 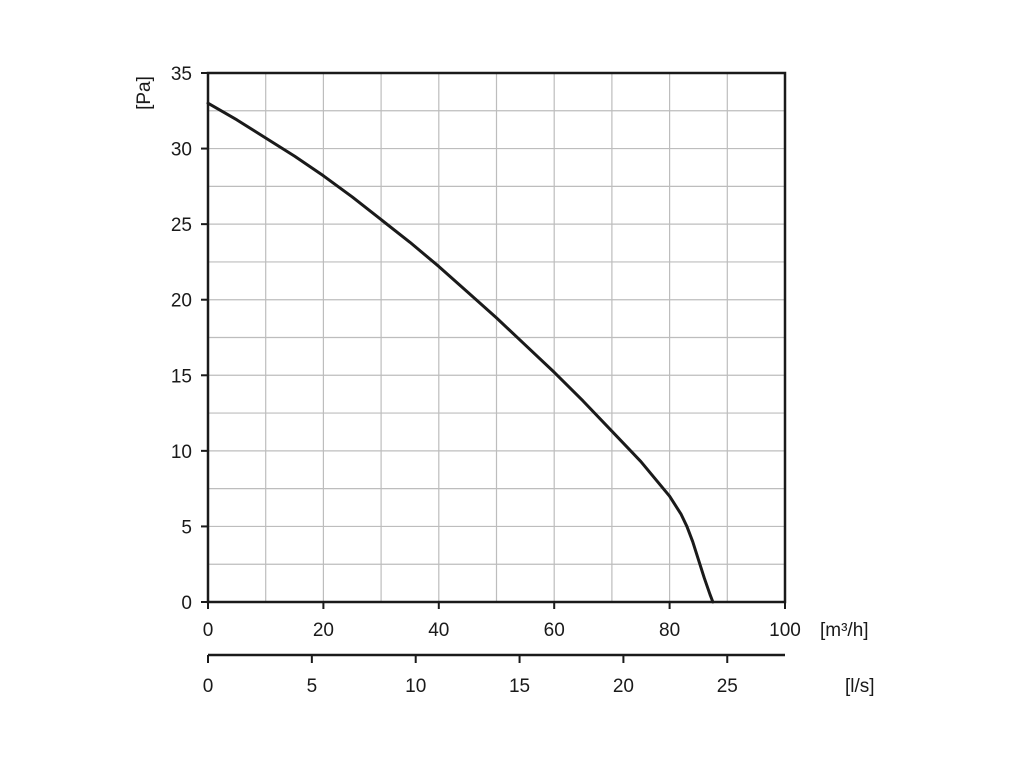 What do you see at coordinates (181, 452) in the screenshot?
I see `y-tick-label: 10` at bounding box center [181, 452].